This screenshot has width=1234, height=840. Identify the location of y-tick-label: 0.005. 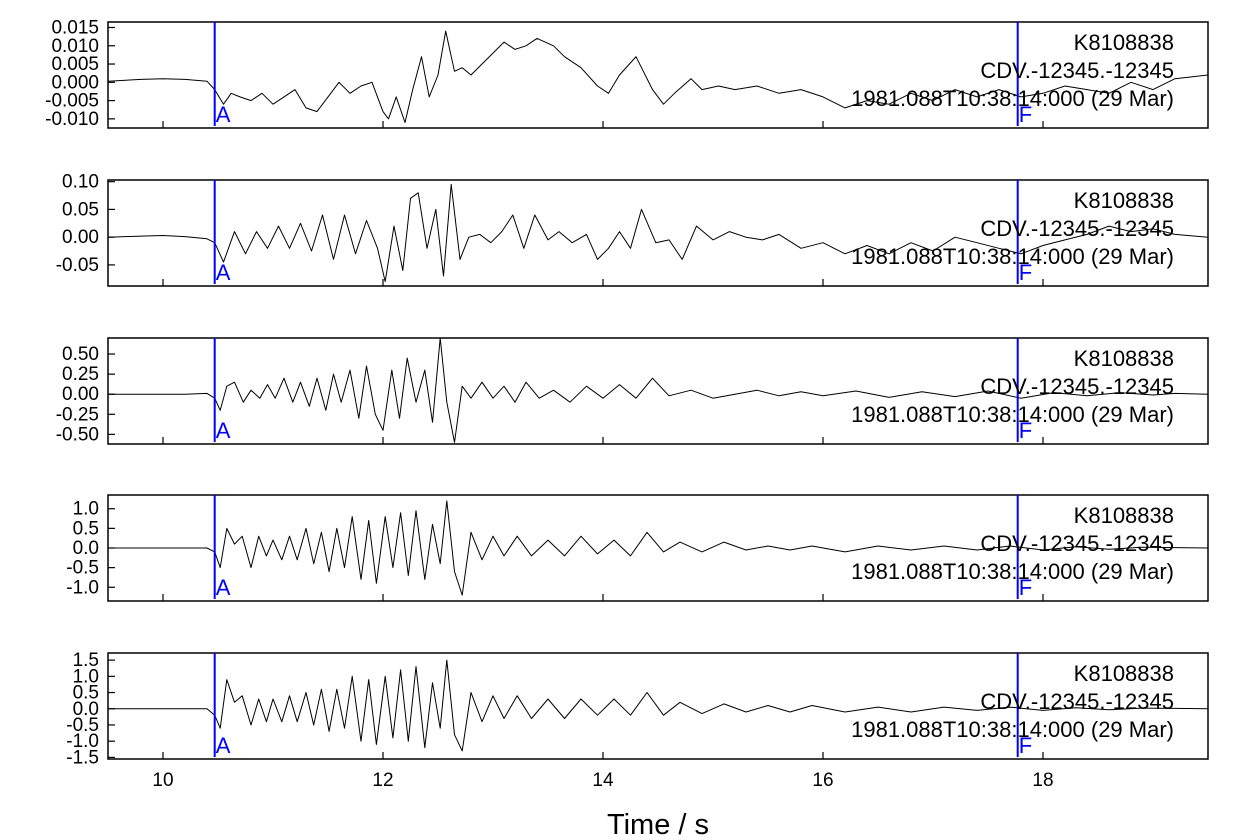
(75, 64).